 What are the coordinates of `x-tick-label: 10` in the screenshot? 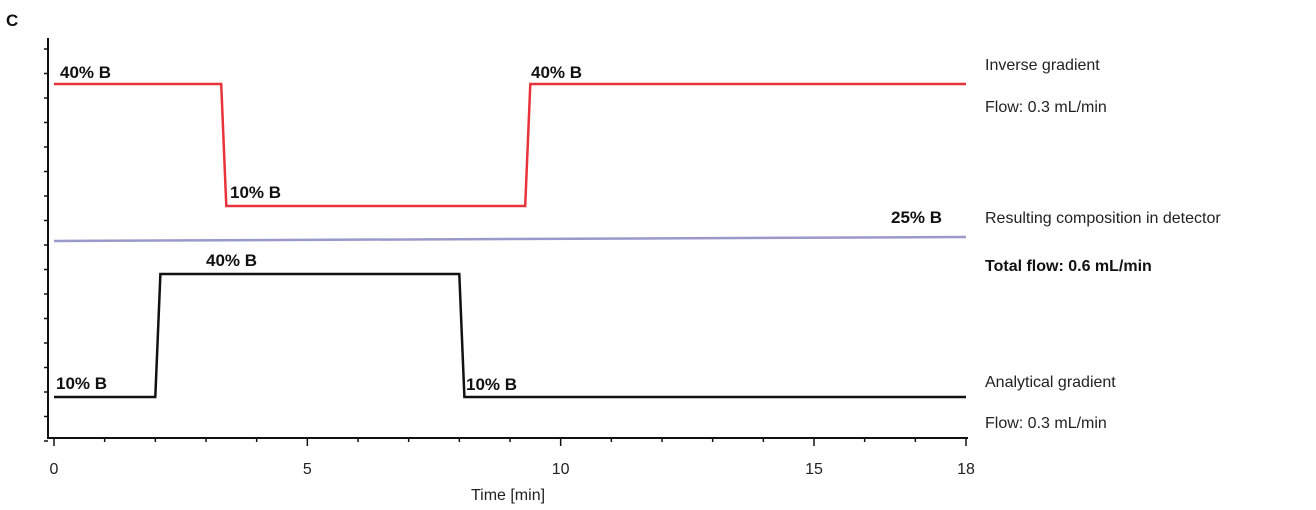 It's located at (561, 469).